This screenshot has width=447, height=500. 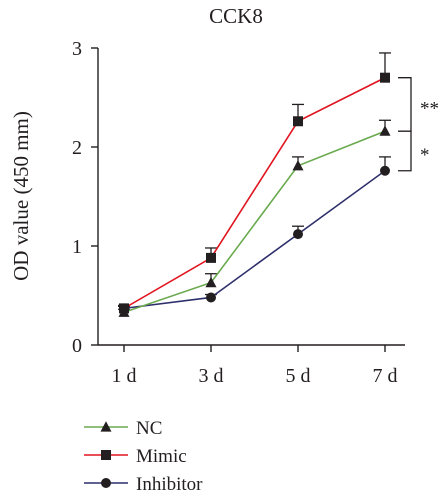 I want to click on legend-inhibitor-marker, so click(x=106, y=483).